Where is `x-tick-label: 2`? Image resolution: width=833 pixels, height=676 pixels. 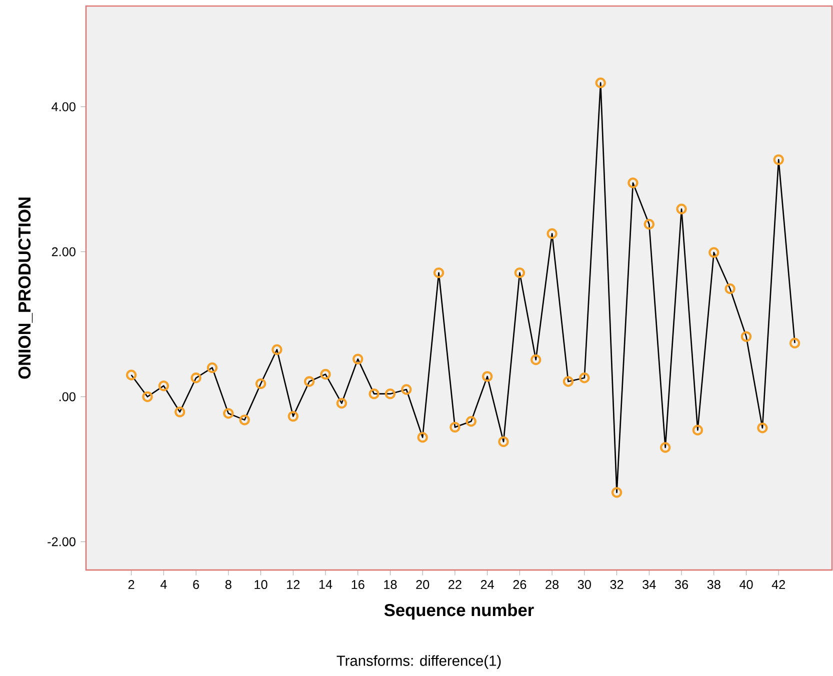 x-tick-label: 2 is located at coordinates (131, 584).